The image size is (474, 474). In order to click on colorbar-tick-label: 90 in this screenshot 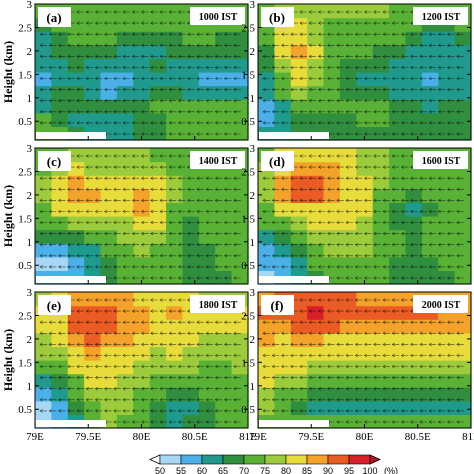, I will do `click(328, 470)`.